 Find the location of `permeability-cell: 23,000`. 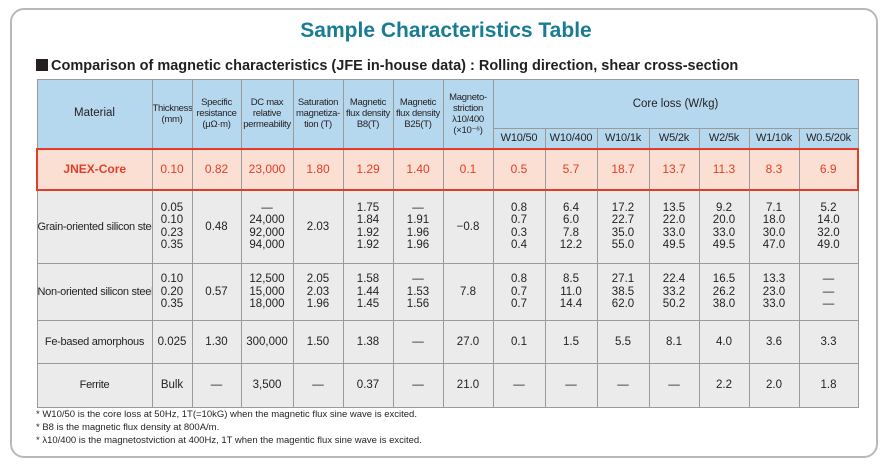

permeability-cell: 23,000 is located at coordinates (267, 169).